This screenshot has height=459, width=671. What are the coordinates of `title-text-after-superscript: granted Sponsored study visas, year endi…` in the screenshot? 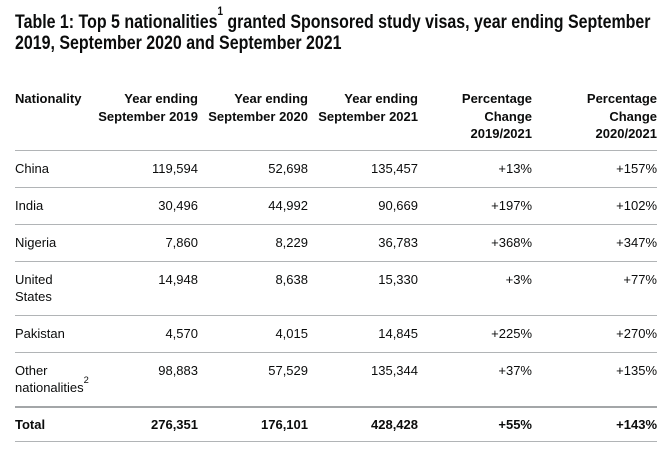 It's located at (436, 22).